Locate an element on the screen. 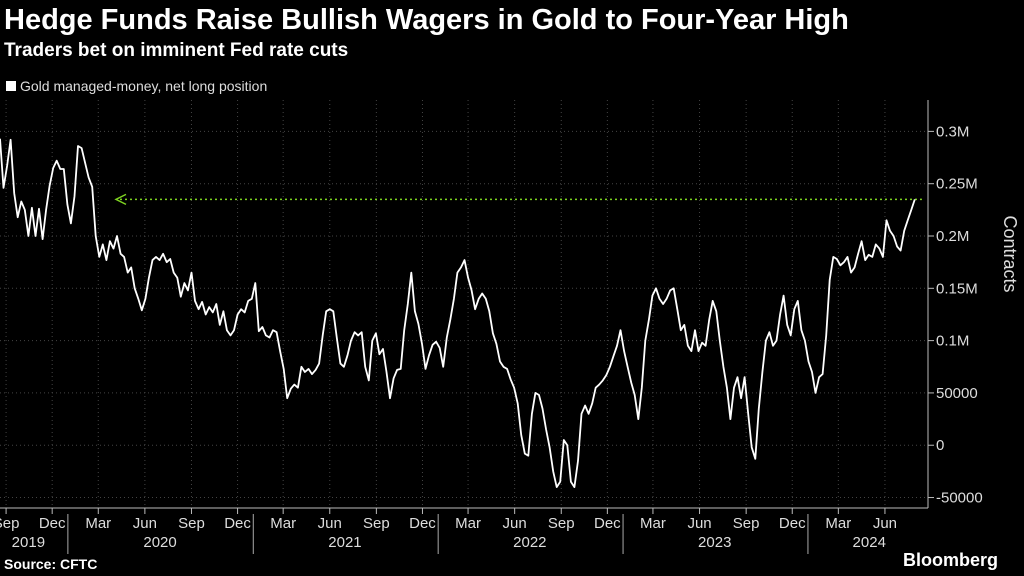 The height and width of the screenshot is (576, 1024). legend: Gold managed-money, net long position is located at coordinates (136, 86).